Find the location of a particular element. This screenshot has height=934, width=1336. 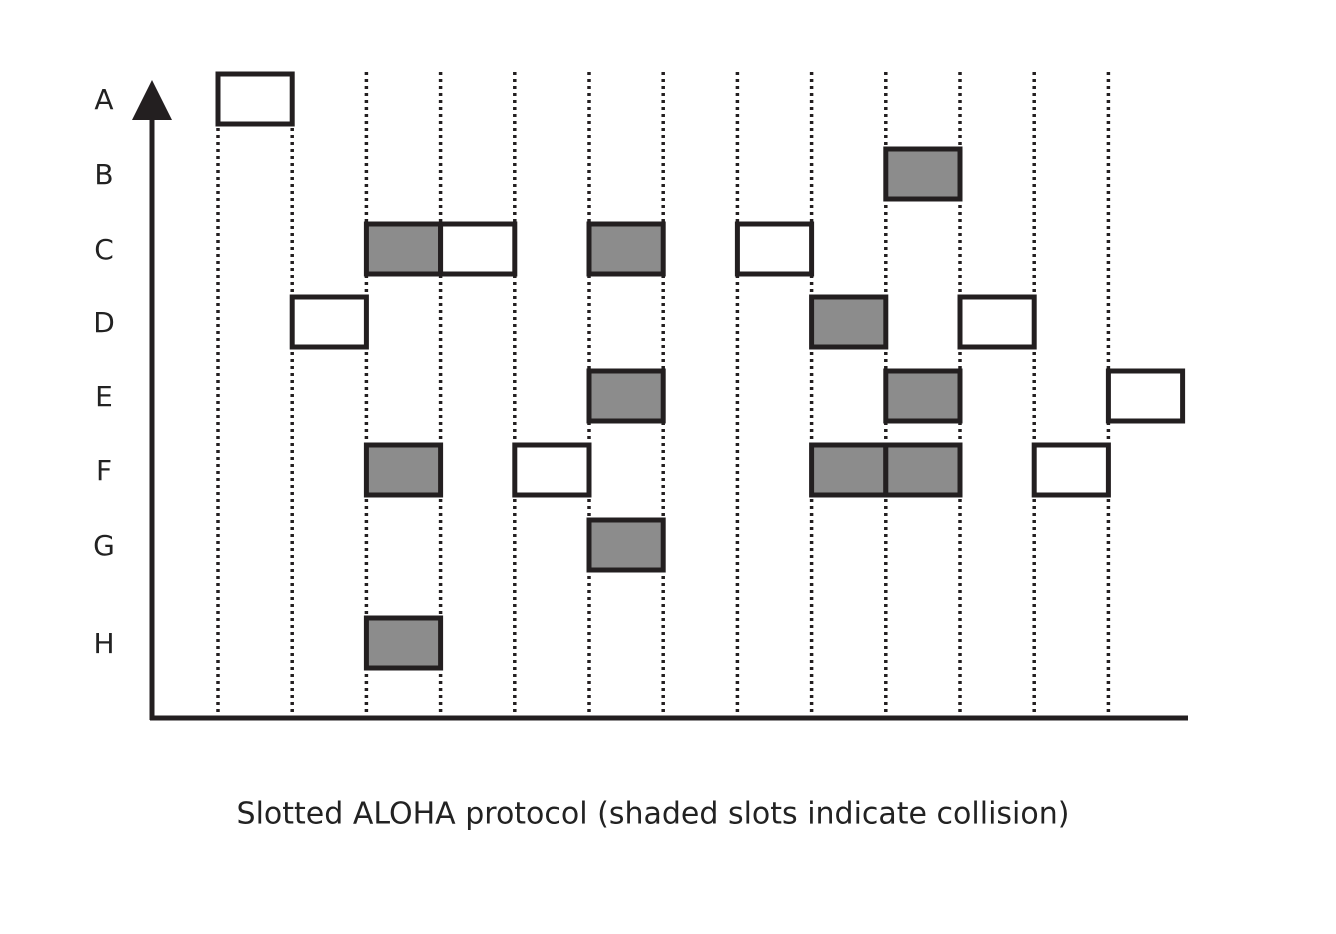

station-label: H is located at coordinates (103, 643).